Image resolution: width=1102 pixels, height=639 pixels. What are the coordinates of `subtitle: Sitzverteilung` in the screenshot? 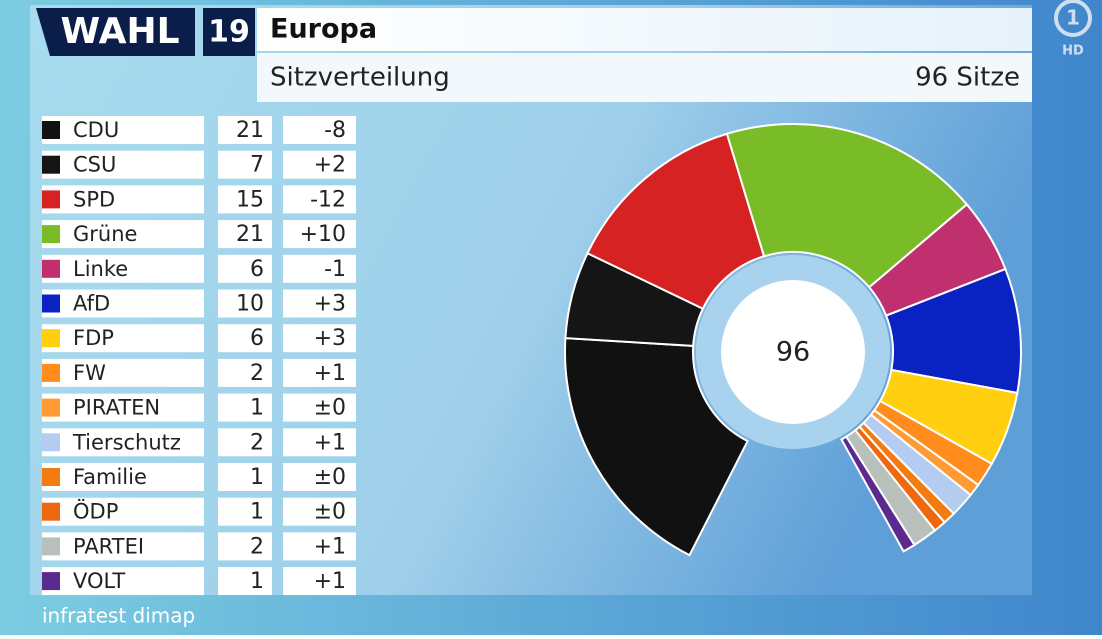 It's located at (360, 78).